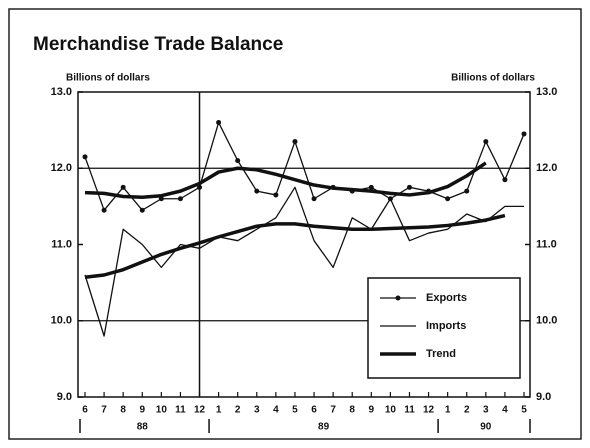  Describe the element at coordinates (158, 44) in the screenshot. I see `chart-title: Merchandise Trade Balance` at that location.